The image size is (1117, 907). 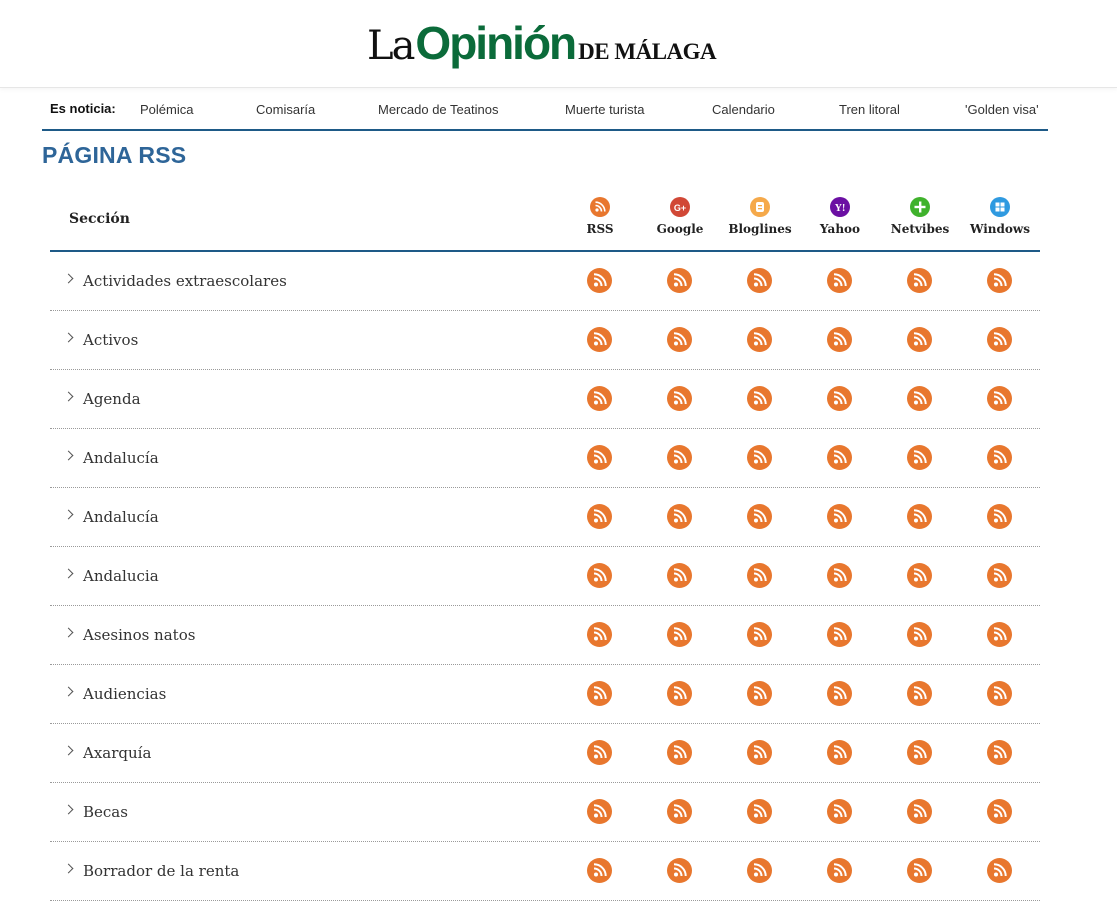 What do you see at coordinates (545, 340) in the screenshot?
I see `table-row: Activos` at bounding box center [545, 340].